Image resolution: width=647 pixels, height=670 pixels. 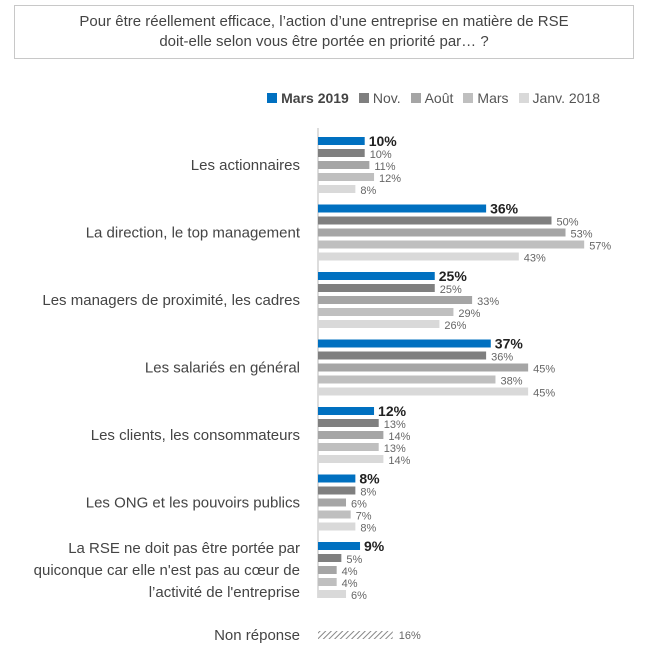 I want to click on bar-non-reponse, so click(x=355, y=635).